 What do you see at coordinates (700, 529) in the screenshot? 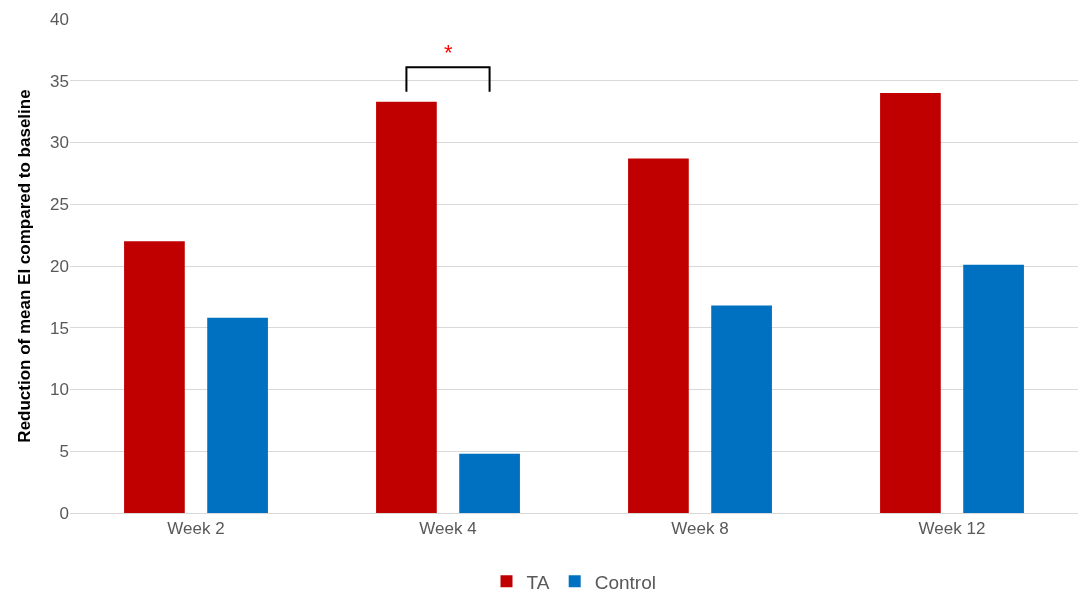
I see `x-tick-label: Week 8` at bounding box center [700, 529].